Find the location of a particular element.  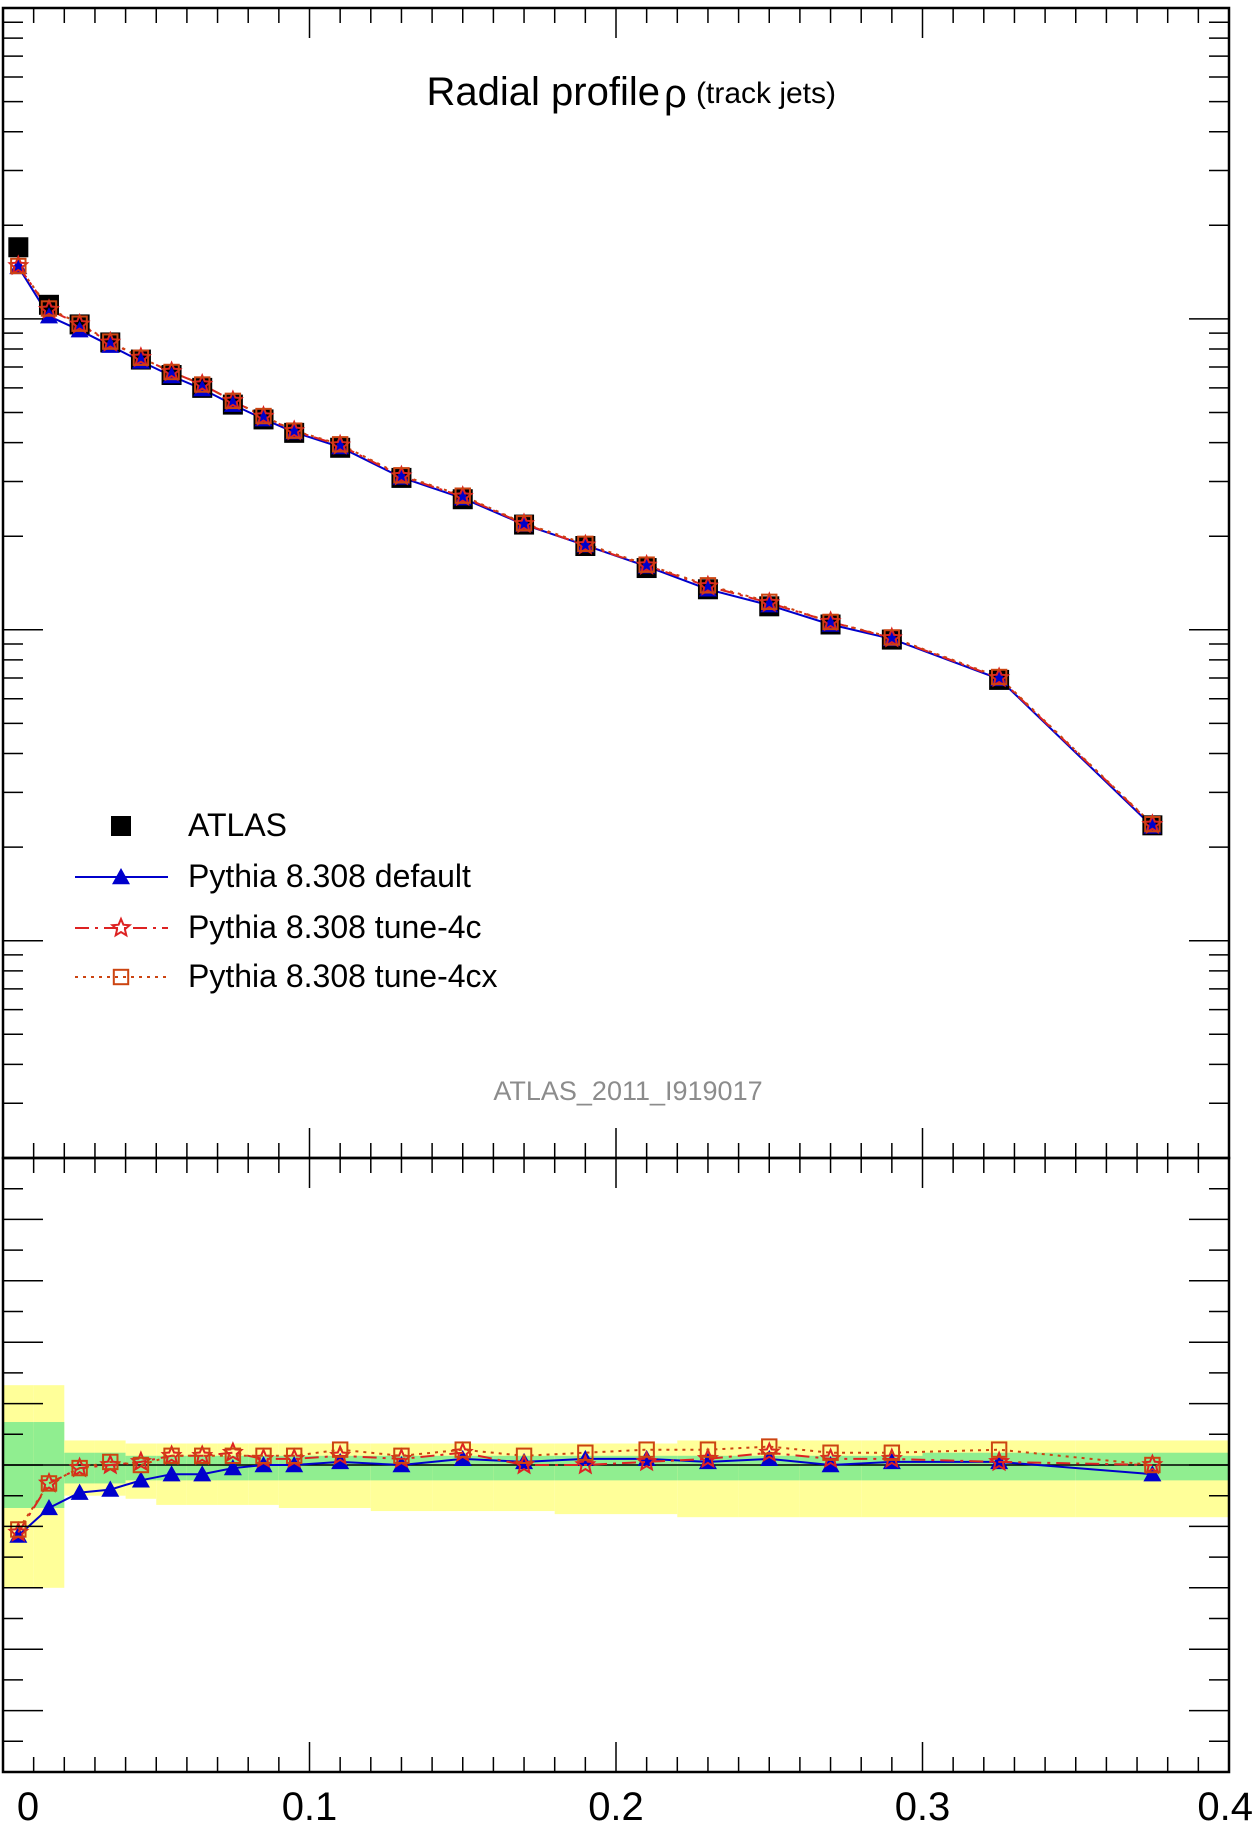

analysis-annotation: ATLAS_2011_I919017 is located at coordinates (627, 1091).